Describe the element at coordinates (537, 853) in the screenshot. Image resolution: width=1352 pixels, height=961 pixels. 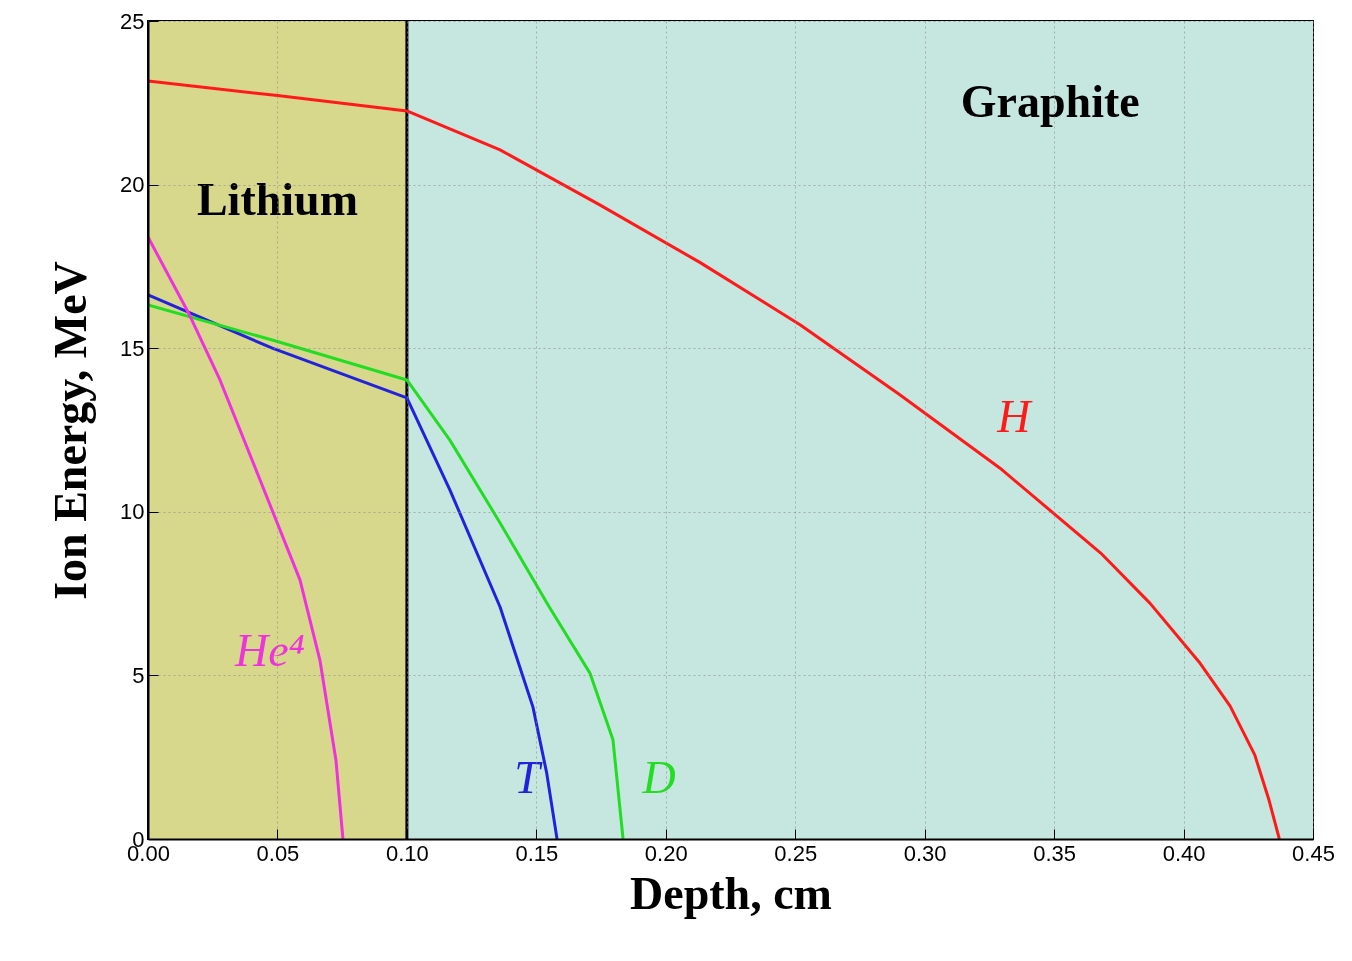
I see `x-tick-label: 0.15` at that location.